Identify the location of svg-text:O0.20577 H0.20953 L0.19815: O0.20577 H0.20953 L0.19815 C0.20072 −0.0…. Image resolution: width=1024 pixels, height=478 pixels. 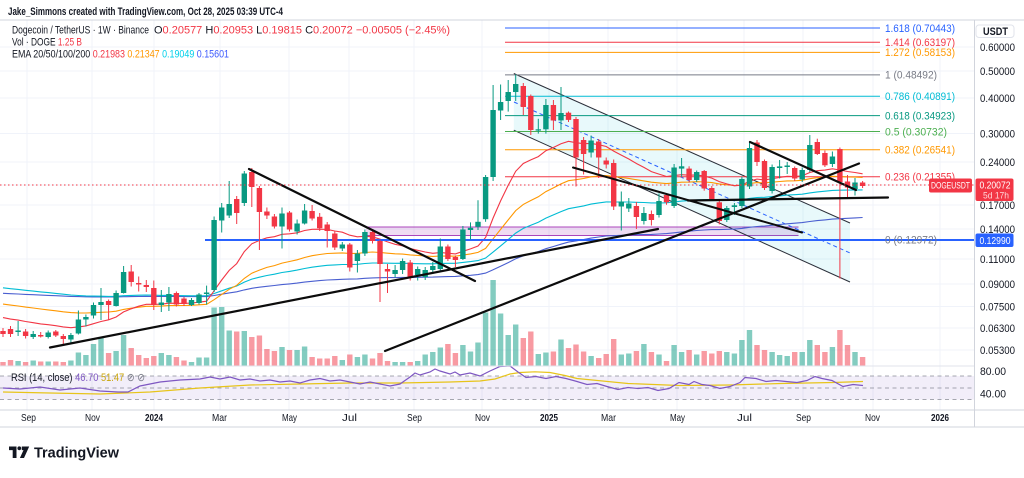
(302, 31).